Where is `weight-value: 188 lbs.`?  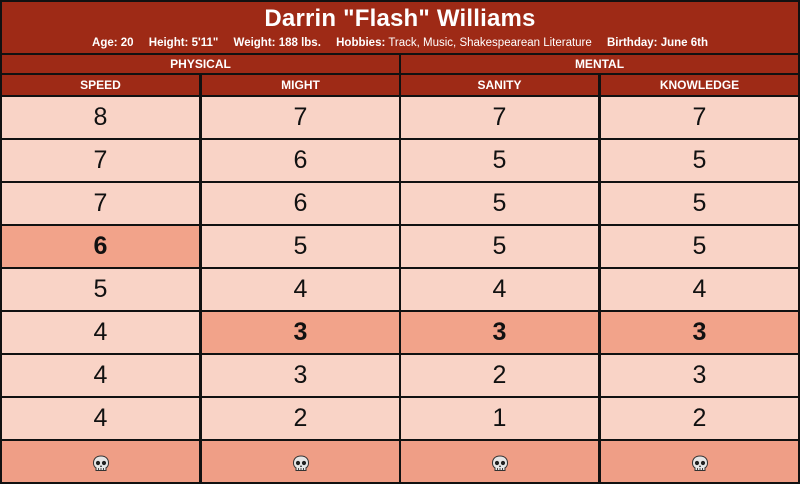
weight-value: 188 lbs. is located at coordinates (299, 43).